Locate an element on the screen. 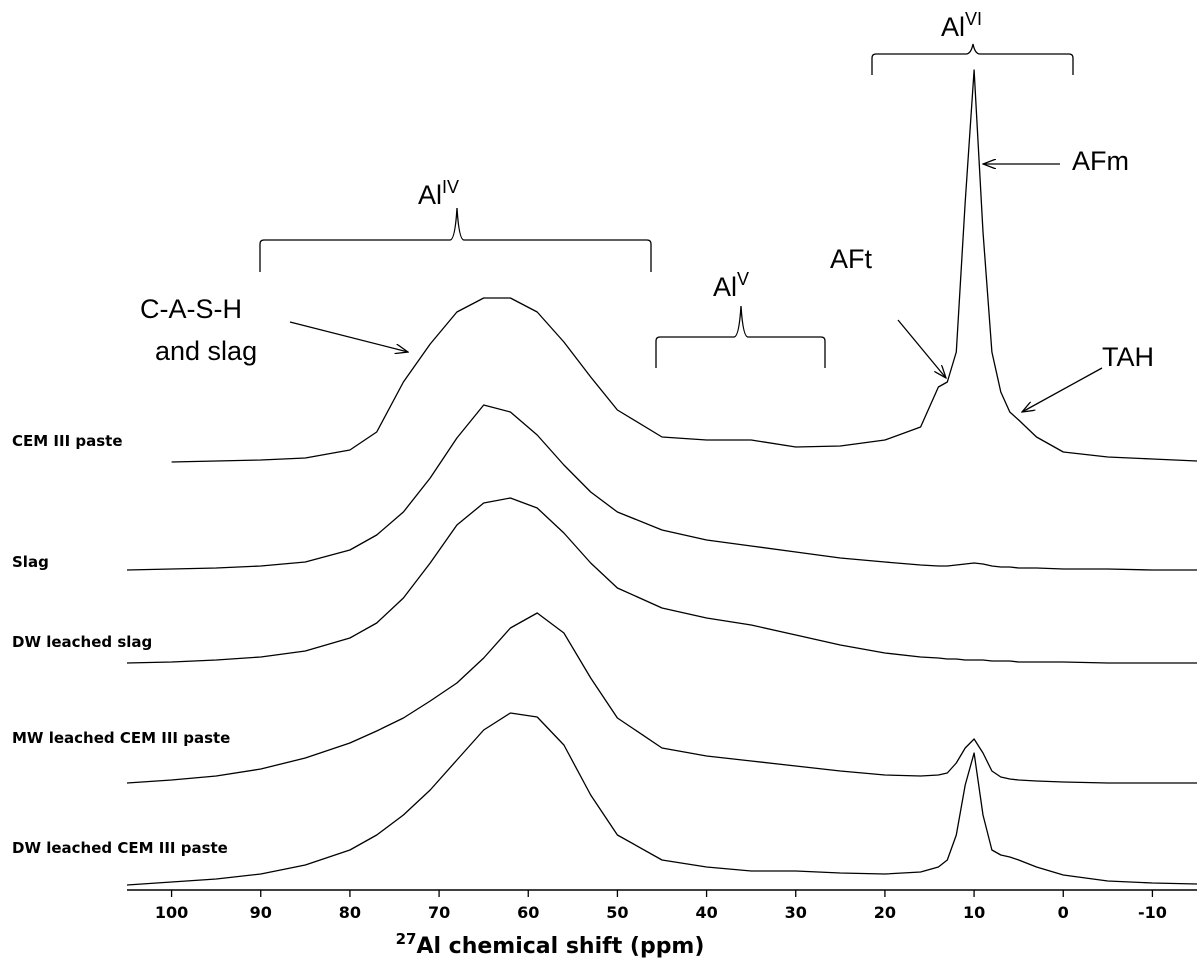 The width and height of the screenshot is (1202, 970). x-tick-label: 10 is located at coordinates (974, 912).